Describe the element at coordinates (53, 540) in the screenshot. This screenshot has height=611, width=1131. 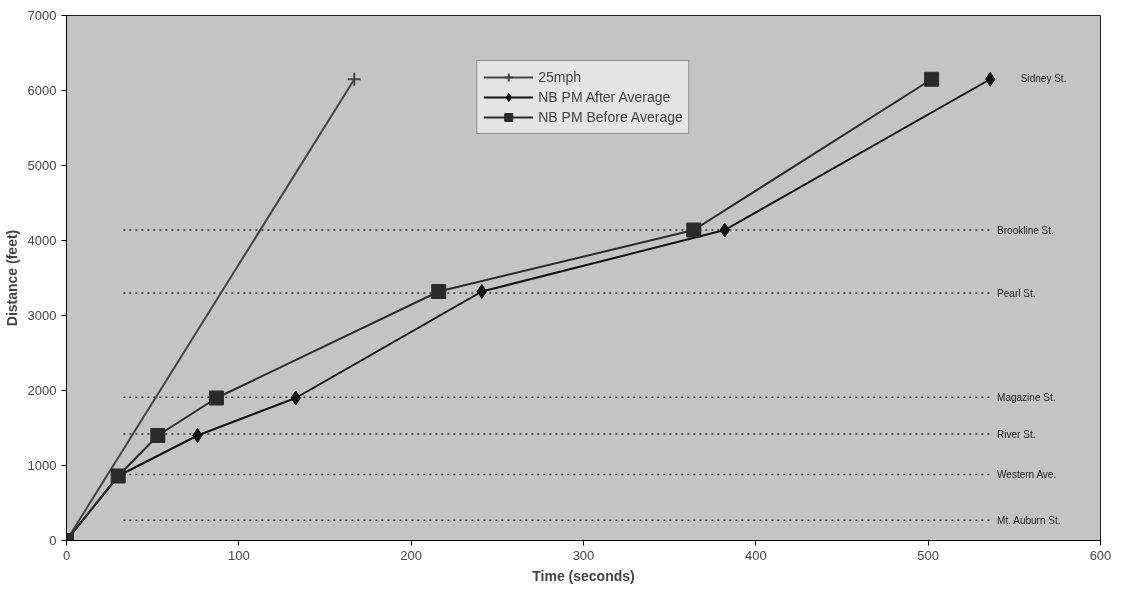
I see `y-tick-label: 0` at that location.